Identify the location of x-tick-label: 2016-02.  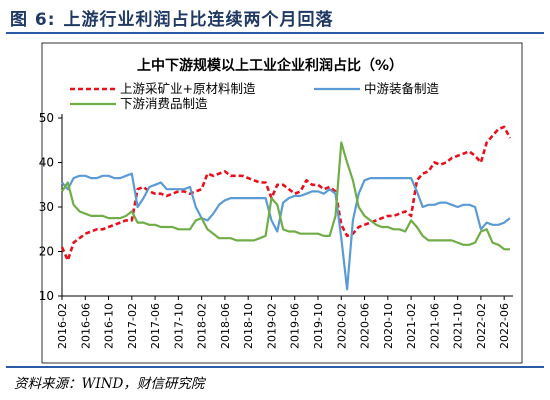
(62, 326).